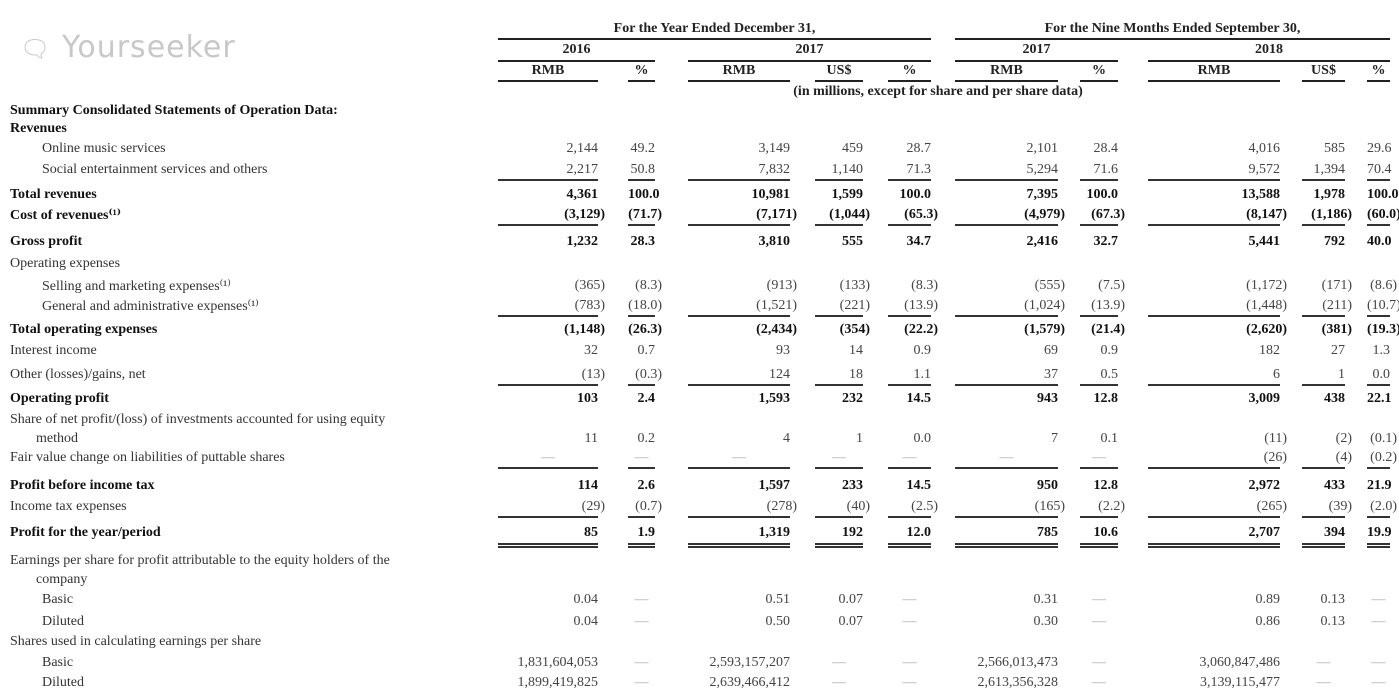 Image resolution: width=1399 pixels, height=697 pixels. What do you see at coordinates (1214, 70) in the screenshot?
I see `currency-header: RMB` at bounding box center [1214, 70].